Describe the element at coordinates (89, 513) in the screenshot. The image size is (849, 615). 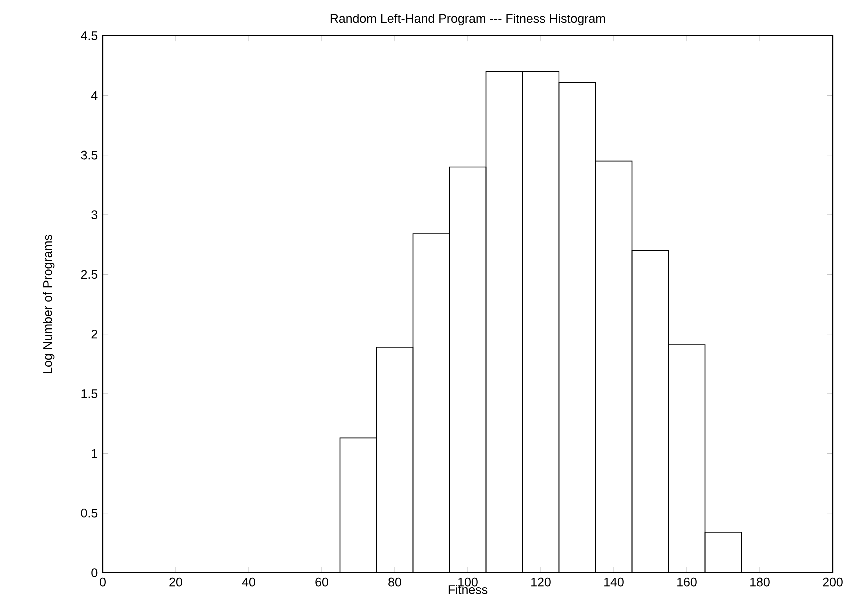
I see `y-tick-label: 0.5` at that location.